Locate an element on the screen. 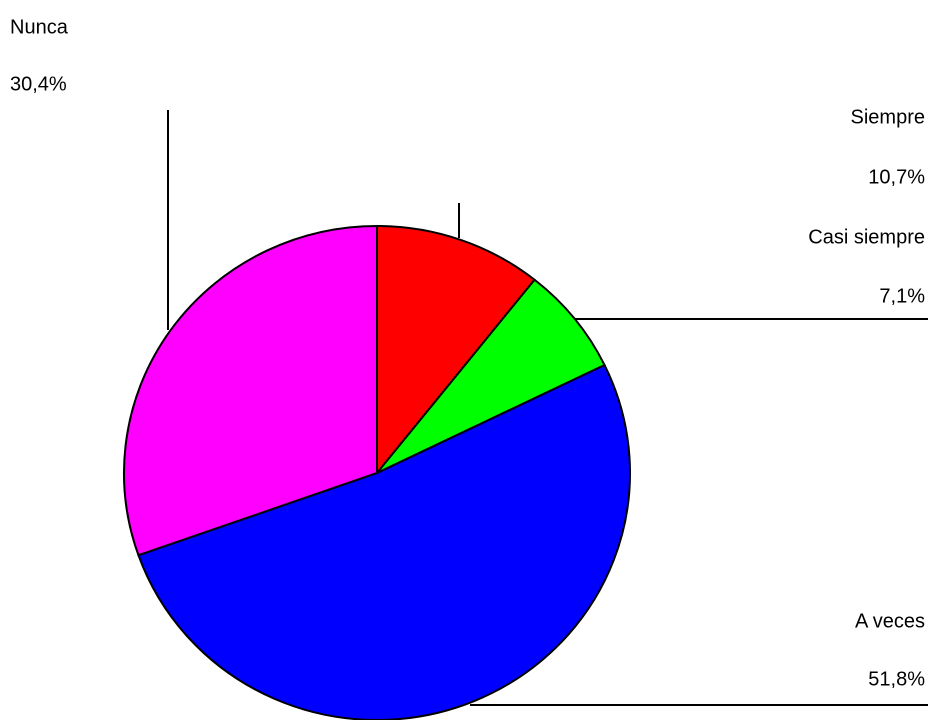 The image size is (930, 720). slice-label: Nunca is located at coordinates (39, 27).